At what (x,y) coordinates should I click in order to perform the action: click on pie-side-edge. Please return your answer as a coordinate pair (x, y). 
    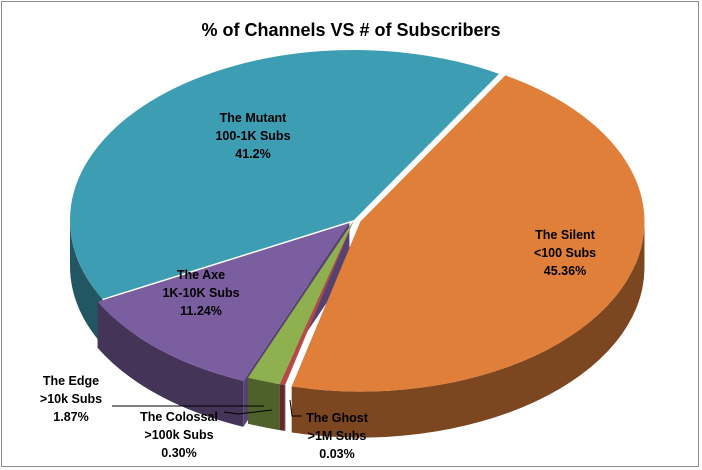
    Looking at the image, I should click on (264, 404).